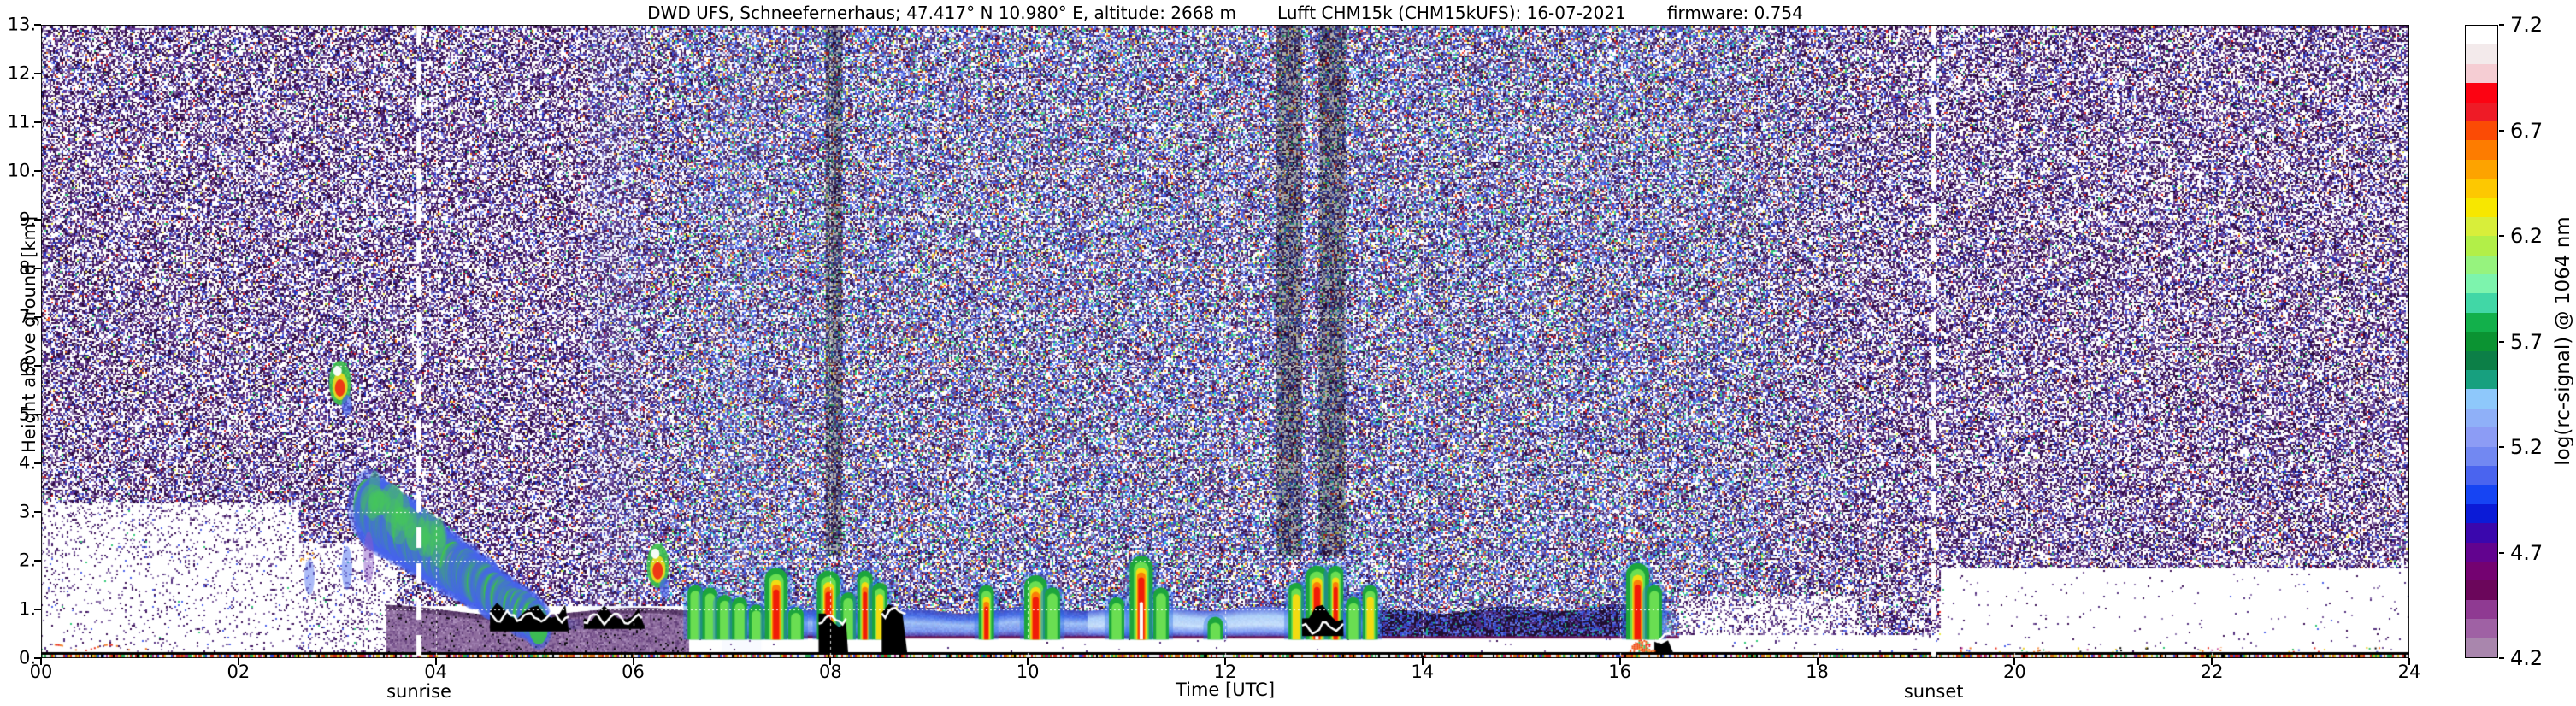 The width and height of the screenshot is (2576, 706). What do you see at coordinates (1452, 13) in the screenshot?
I see `chart-title-instrument: Lufft CHM15k (CHM15kUFS): 16-07-2021` at bounding box center [1452, 13].